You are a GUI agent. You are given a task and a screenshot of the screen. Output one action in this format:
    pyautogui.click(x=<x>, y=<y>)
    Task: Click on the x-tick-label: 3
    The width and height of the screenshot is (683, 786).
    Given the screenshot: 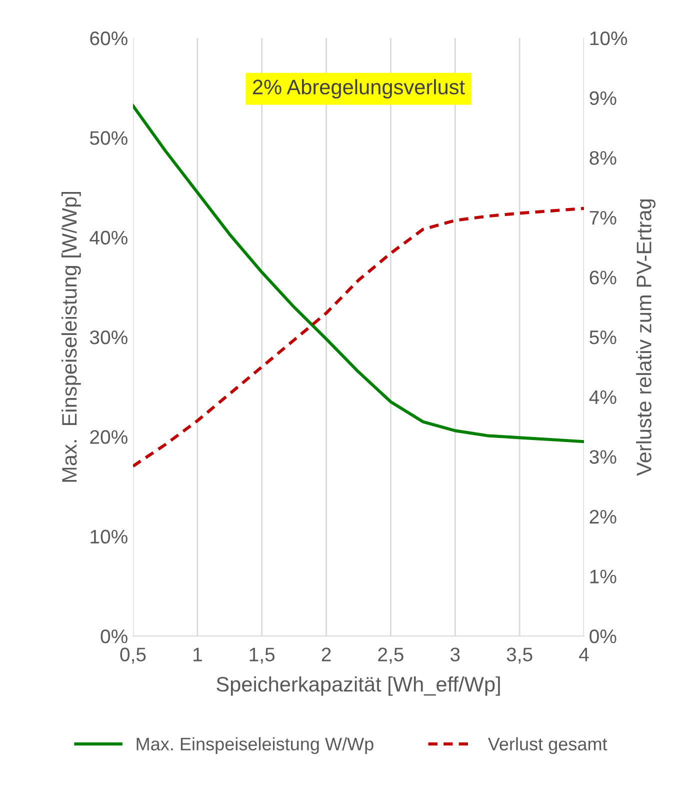 What is the action you would take?
    pyautogui.click(x=455, y=655)
    